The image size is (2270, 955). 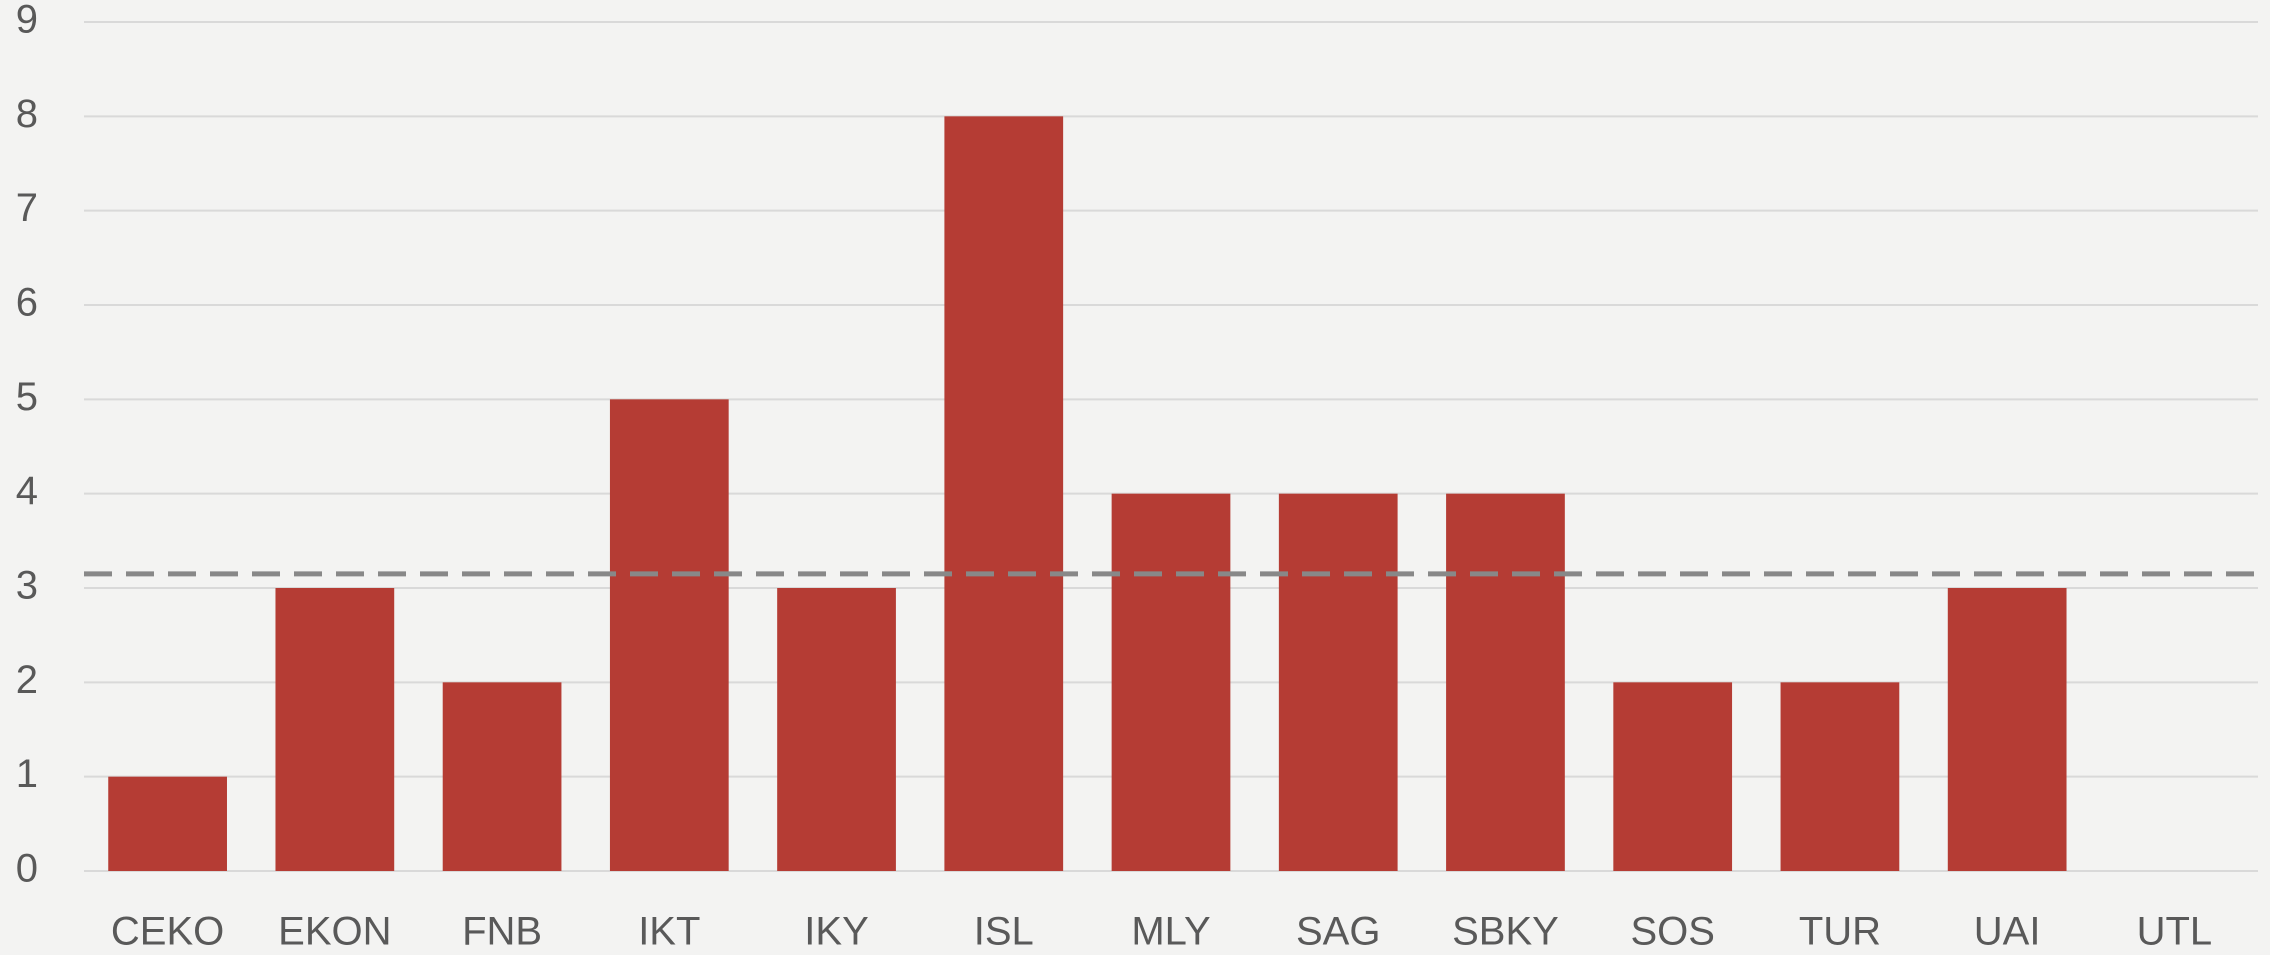 I want to click on x-tick-label: EKON, so click(x=334, y=932).